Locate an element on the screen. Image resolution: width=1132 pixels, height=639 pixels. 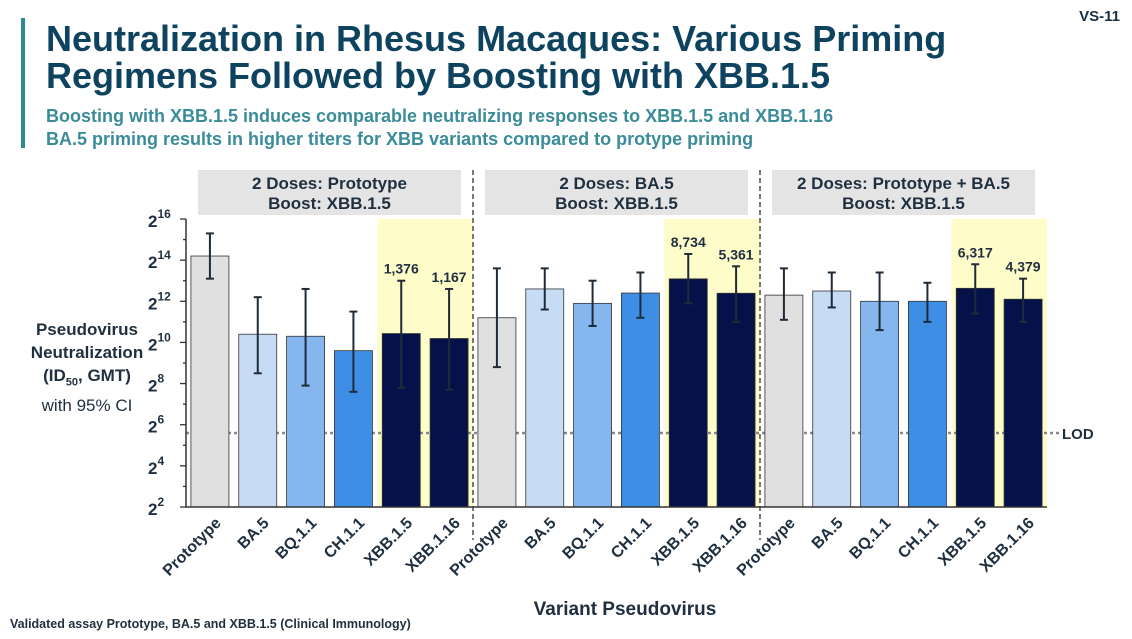
y-tick-label: 24 is located at coordinates (156, 466).